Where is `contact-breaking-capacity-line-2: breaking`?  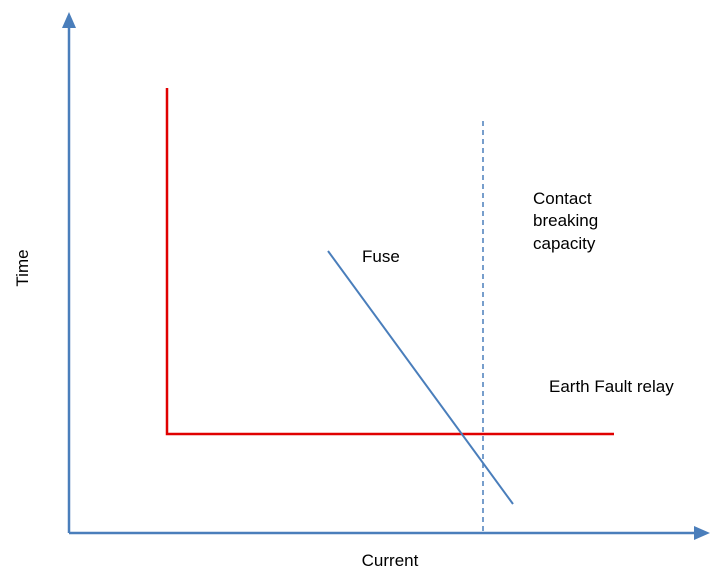
contact-breaking-capacity-line-2: breaking is located at coordinates (565, 220).